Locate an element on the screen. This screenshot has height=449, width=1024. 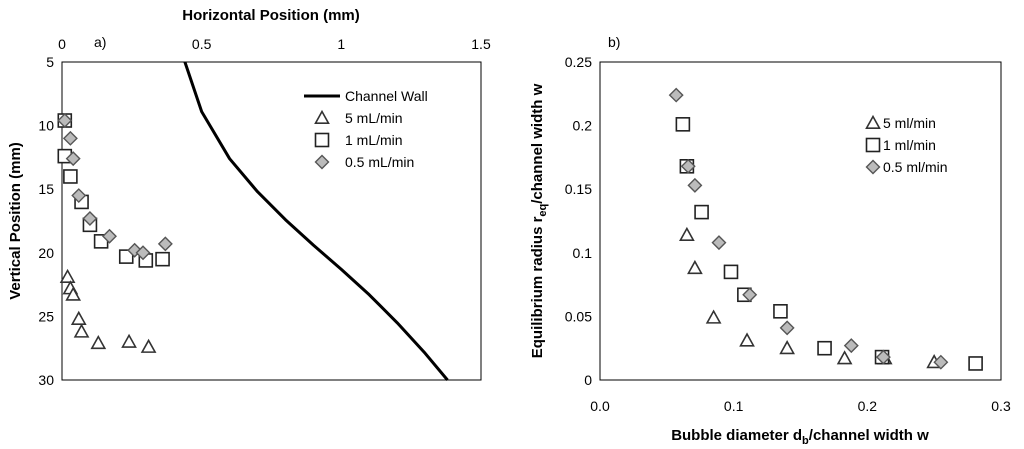
legend-label-0.5ml-b: 0.5 ml/min is located at coordinates (915, 167).